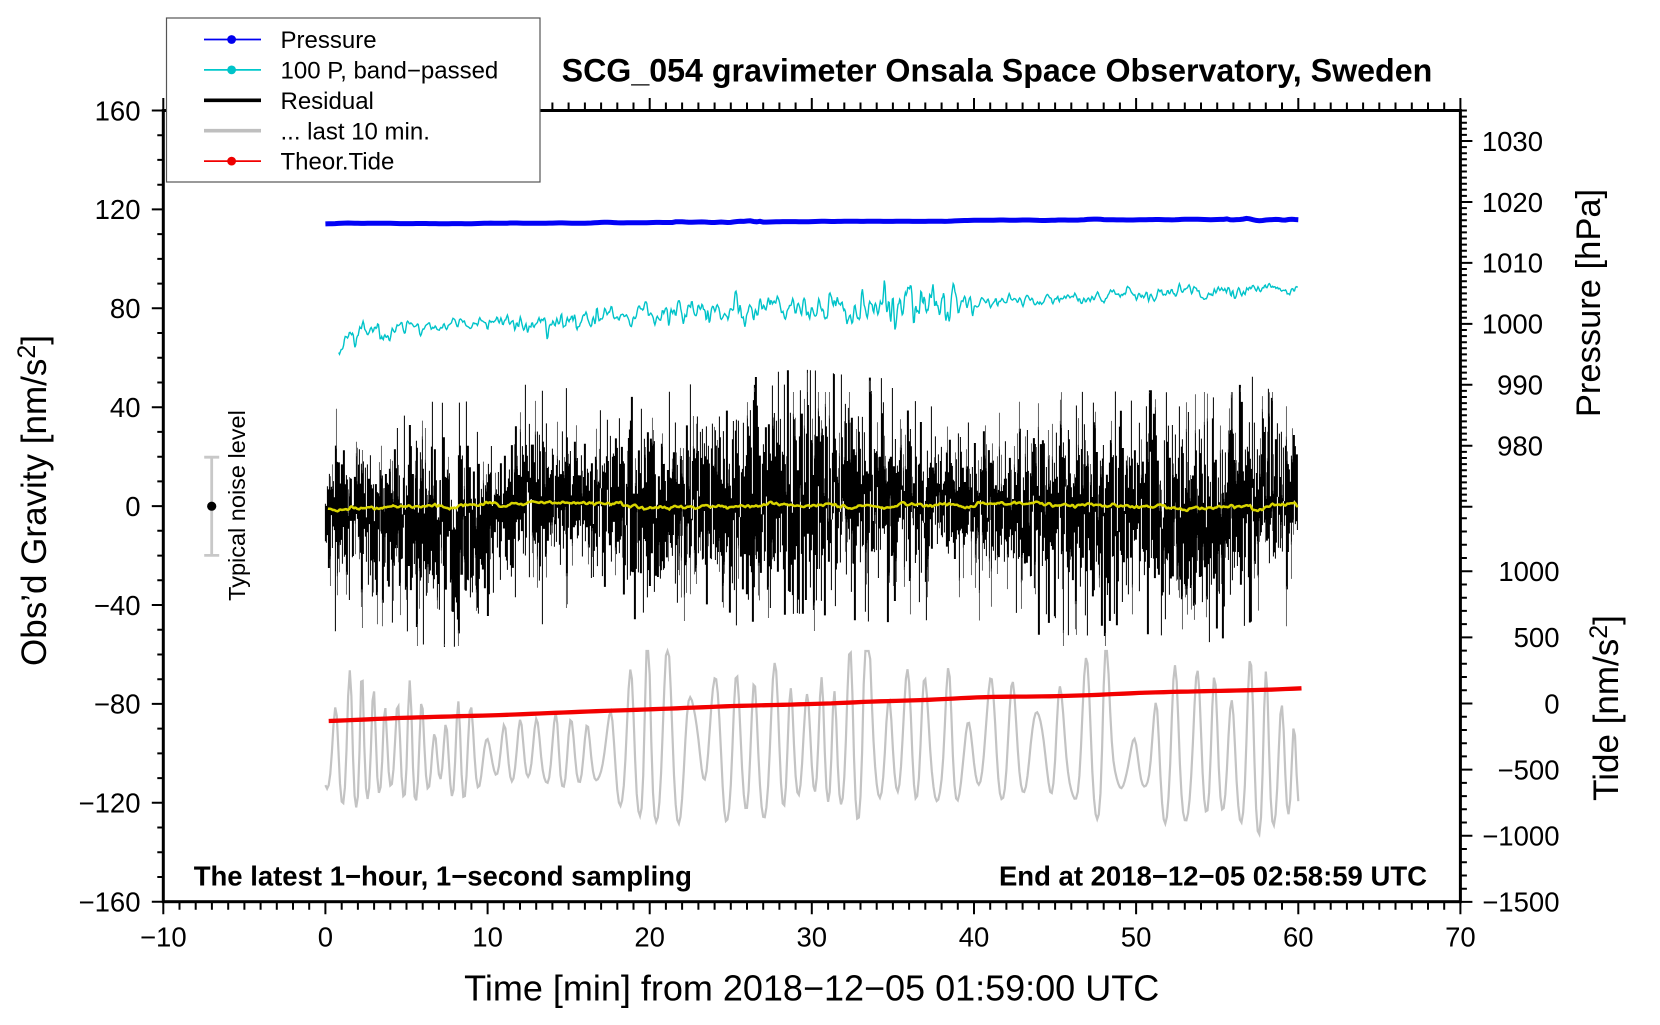 This screenshot has width=1660, height=1025. I want to click on svg-text: ... last 10 min., so click(355, 131).